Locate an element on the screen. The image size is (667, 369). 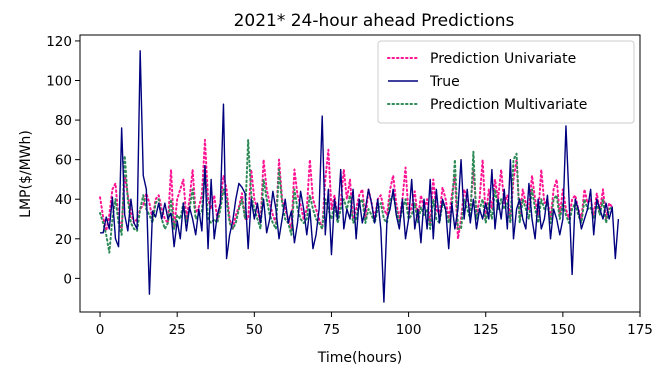
x-tick-label: 150 is located at coordinates (563, 330).